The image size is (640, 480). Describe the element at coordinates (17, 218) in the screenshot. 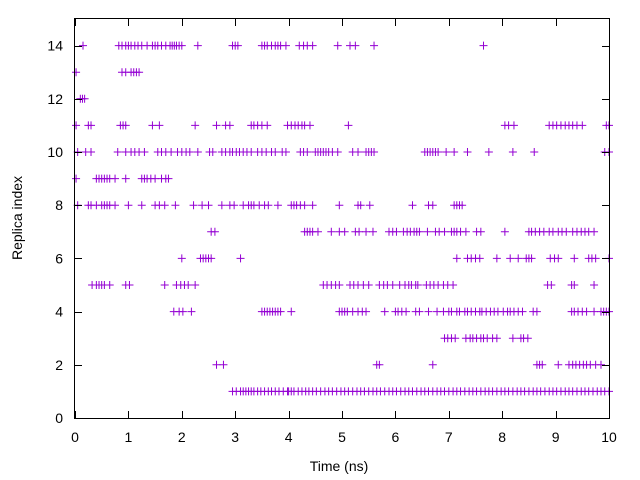

I see `y-axis-label: Replica index` at that location.